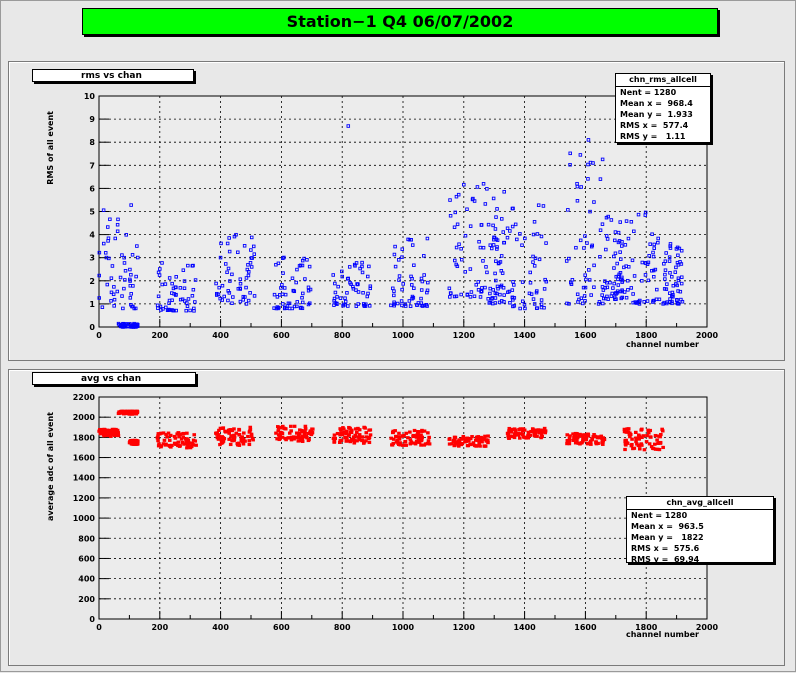  What do you see at coordinates (654, 125) in the screenshot?
I see `rms-stats-row: RMS x = 577.4` at bounding box center [654, 125].